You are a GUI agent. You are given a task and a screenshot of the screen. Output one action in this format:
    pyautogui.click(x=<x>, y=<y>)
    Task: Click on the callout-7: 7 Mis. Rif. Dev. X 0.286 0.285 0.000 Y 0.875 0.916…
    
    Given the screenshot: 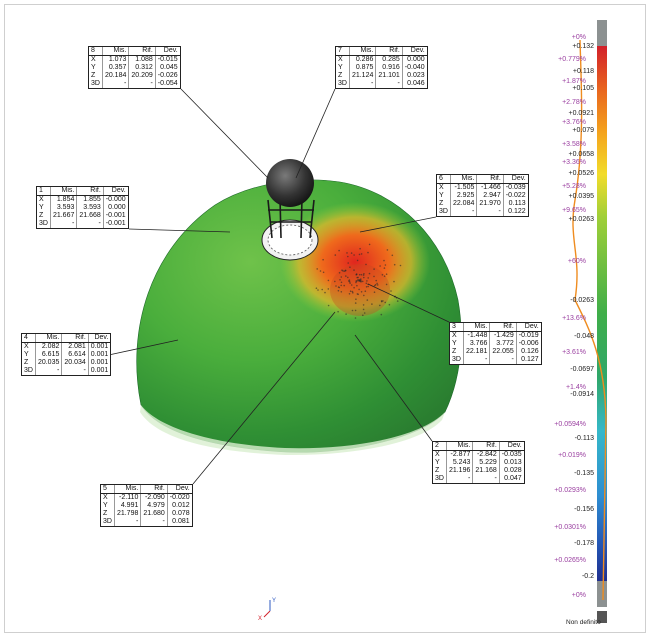 What is the action you would take?
    pyautogui.click(x=381, y=67)
    